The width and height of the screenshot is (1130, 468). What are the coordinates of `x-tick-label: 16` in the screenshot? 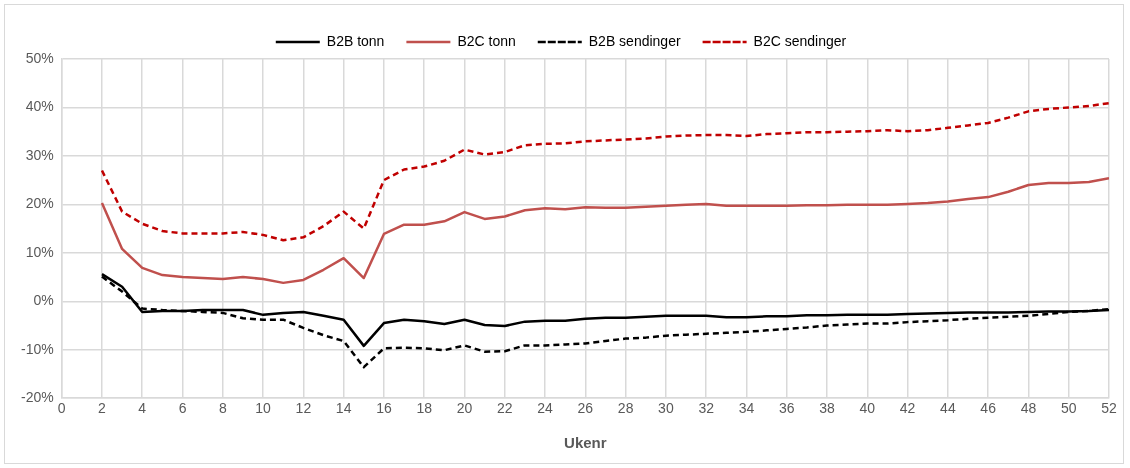 It's located at (384, 408).